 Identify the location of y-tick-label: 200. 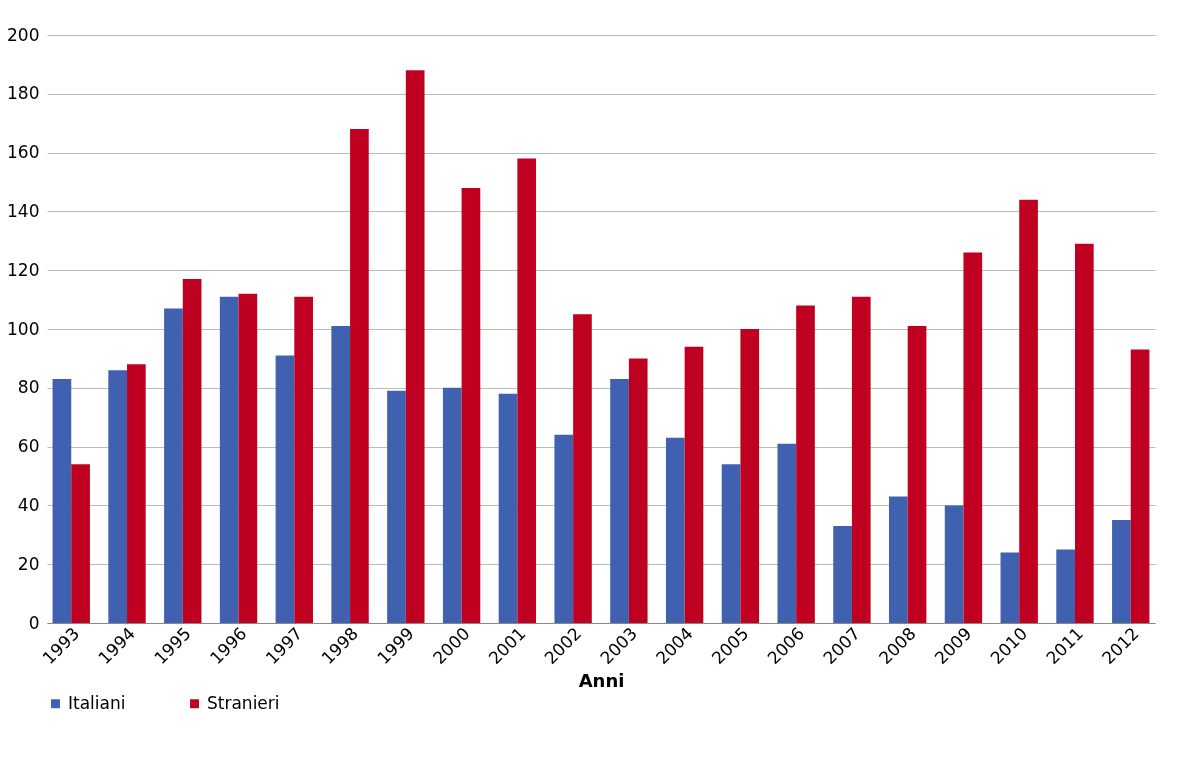
(23, 34).